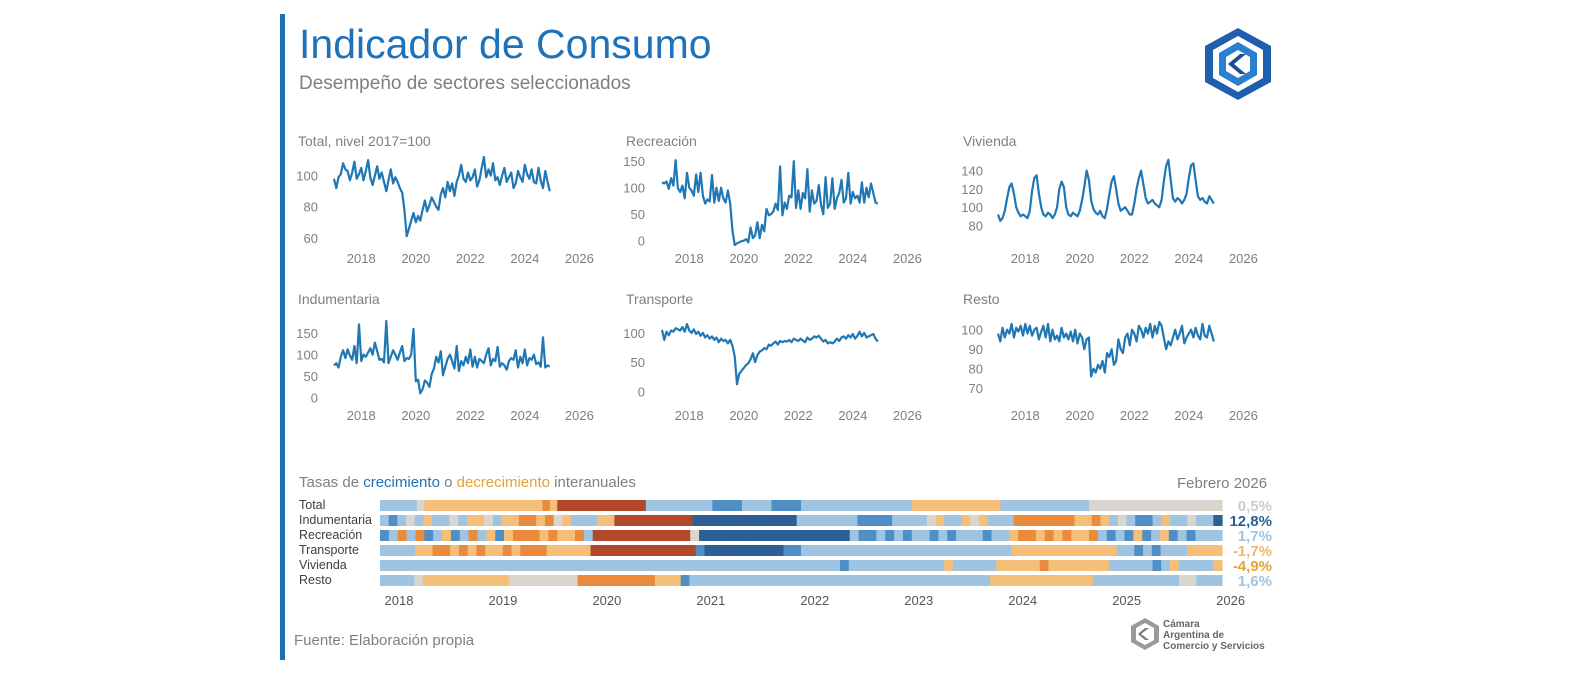  What do you see at coordinates (503, 482) in the screenshot?
I see `heatmap-title-decline: decrecimiento` at bounding box center [503, 482].